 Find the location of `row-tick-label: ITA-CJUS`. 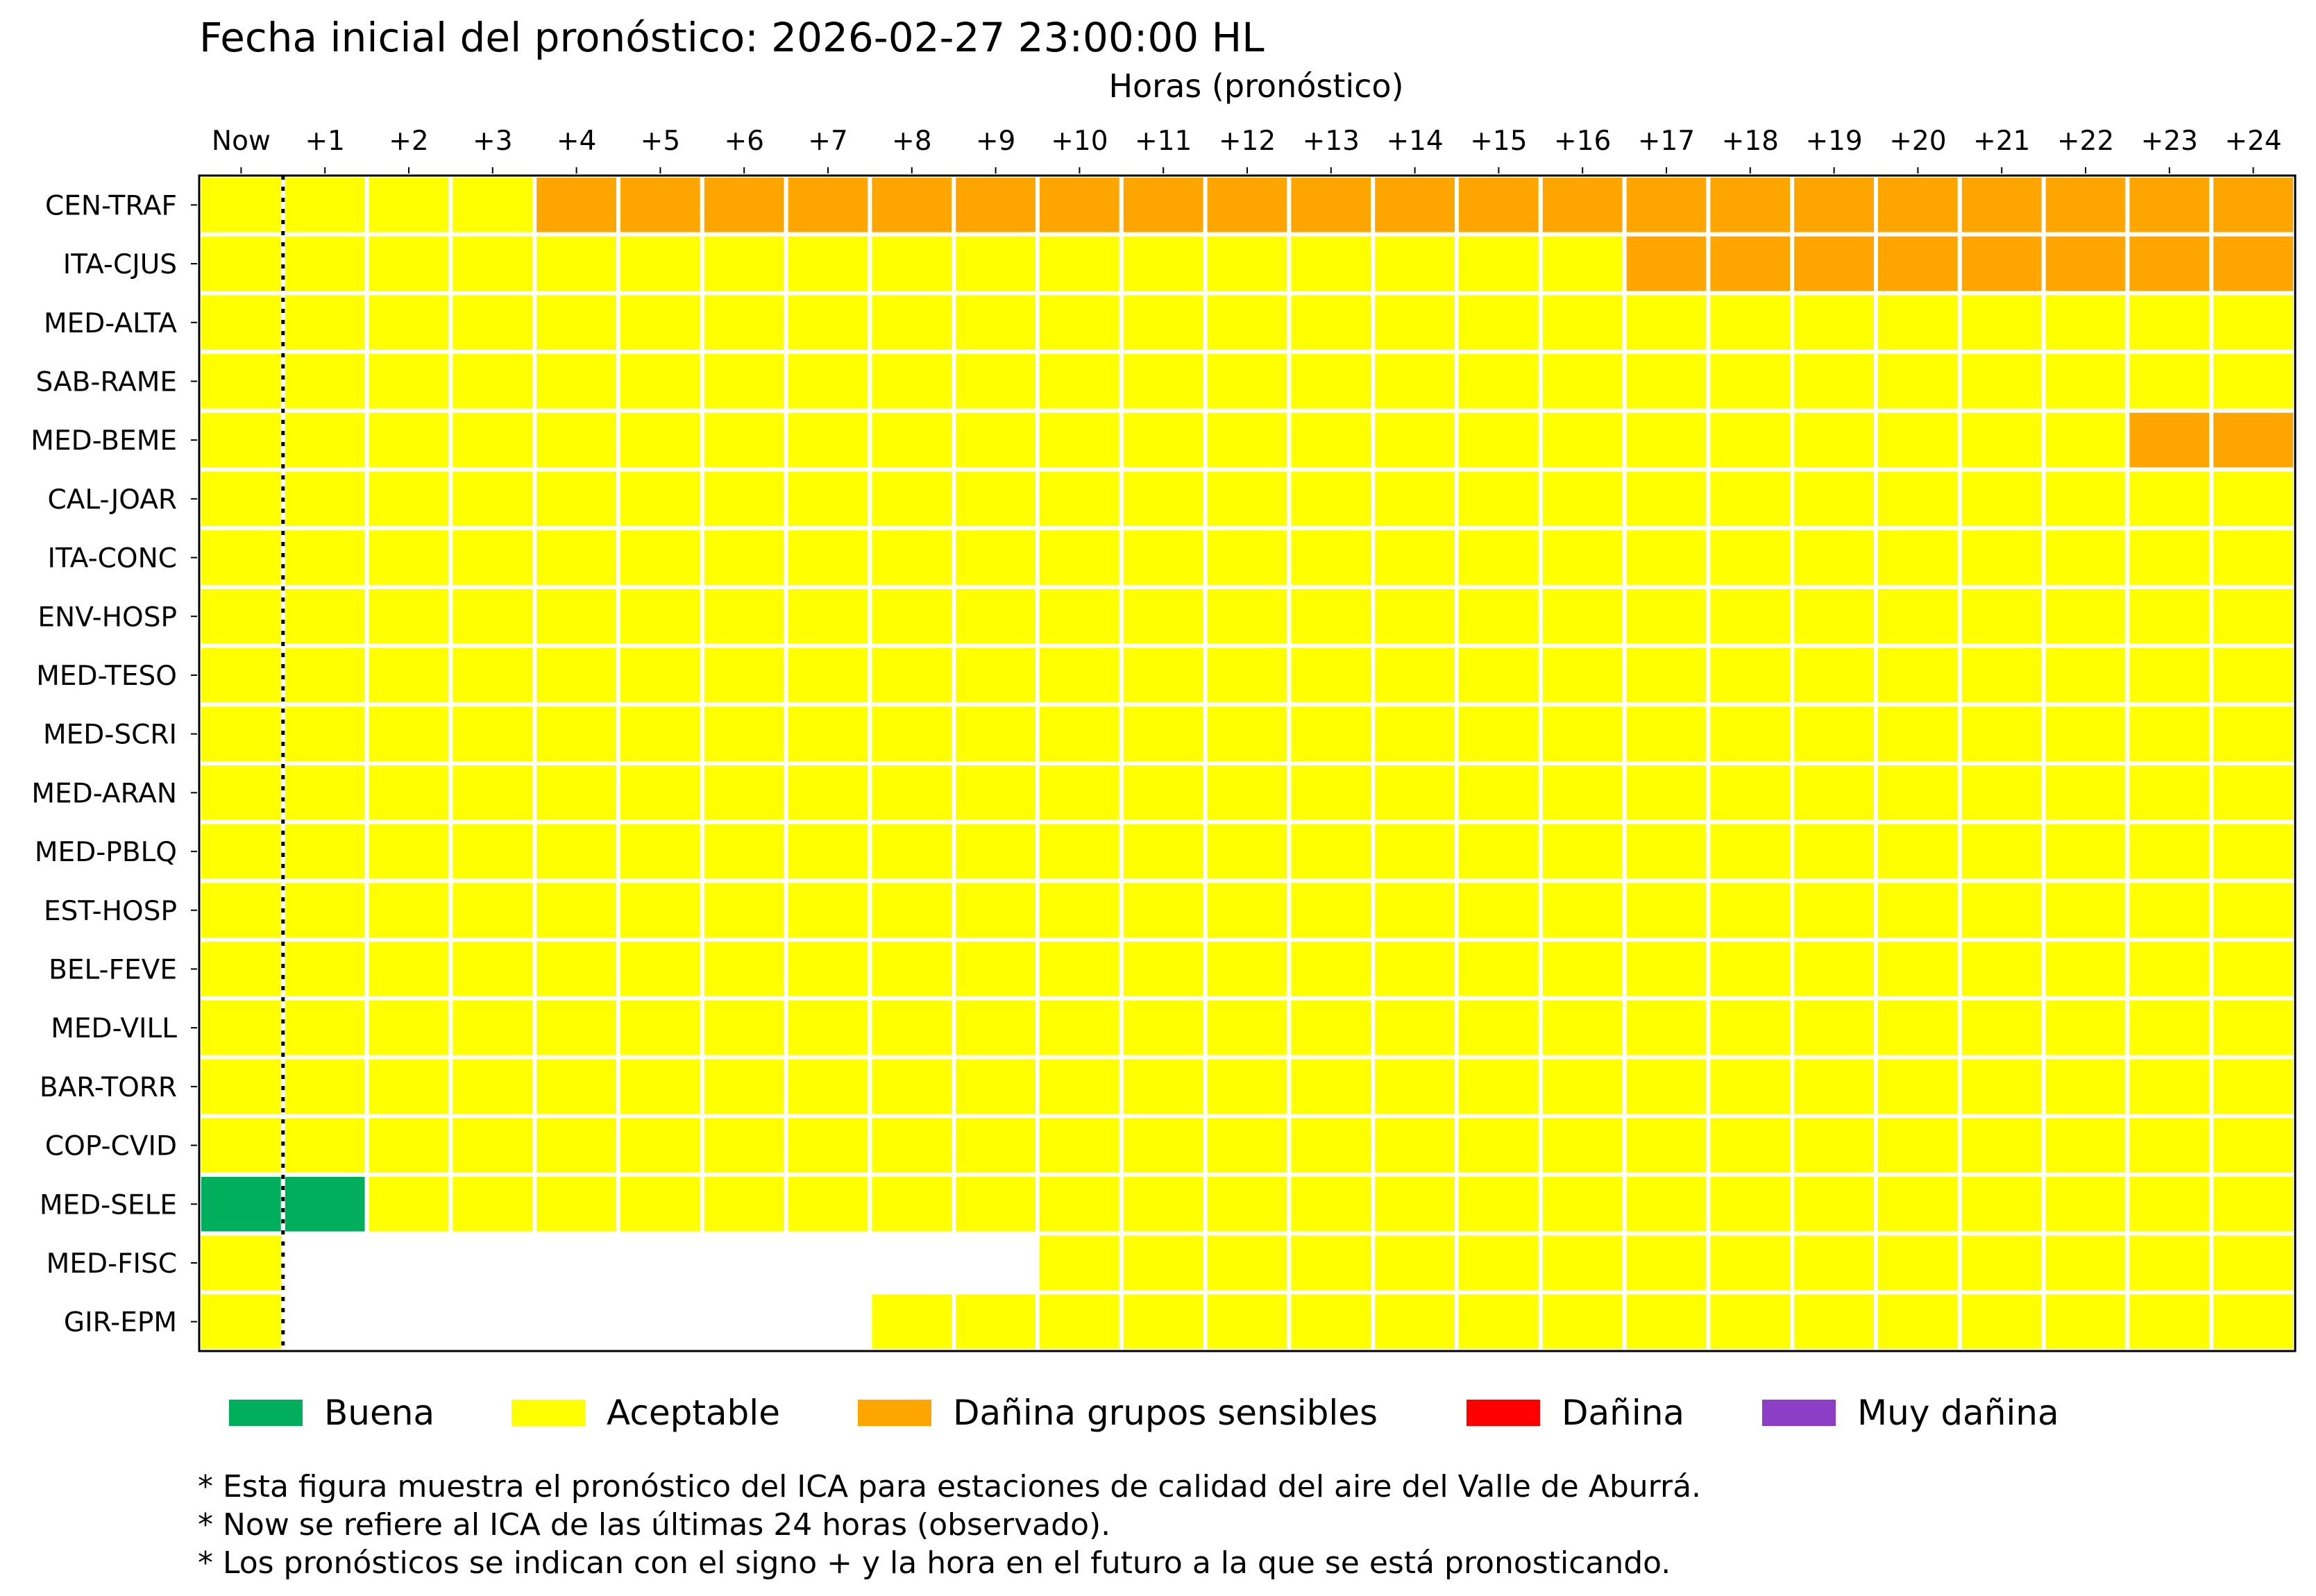

row-tick-label: ITA-CJUS is located at coordinates (120, 264).